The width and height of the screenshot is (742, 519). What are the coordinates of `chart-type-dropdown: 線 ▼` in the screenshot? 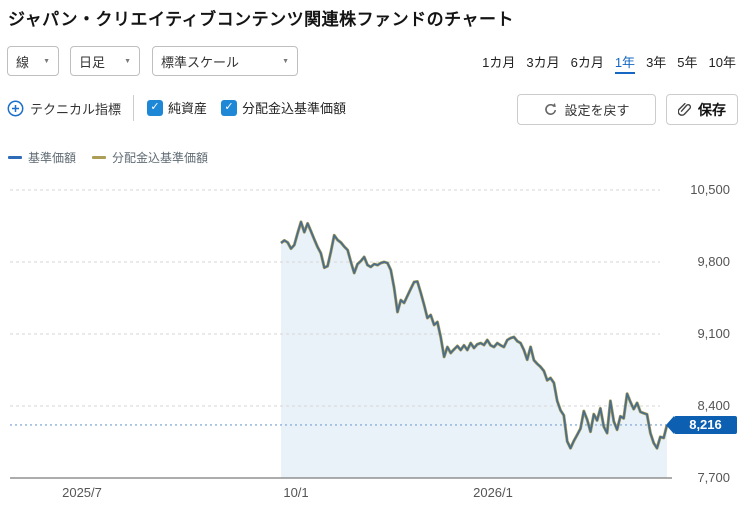 It's located at (33, 61).